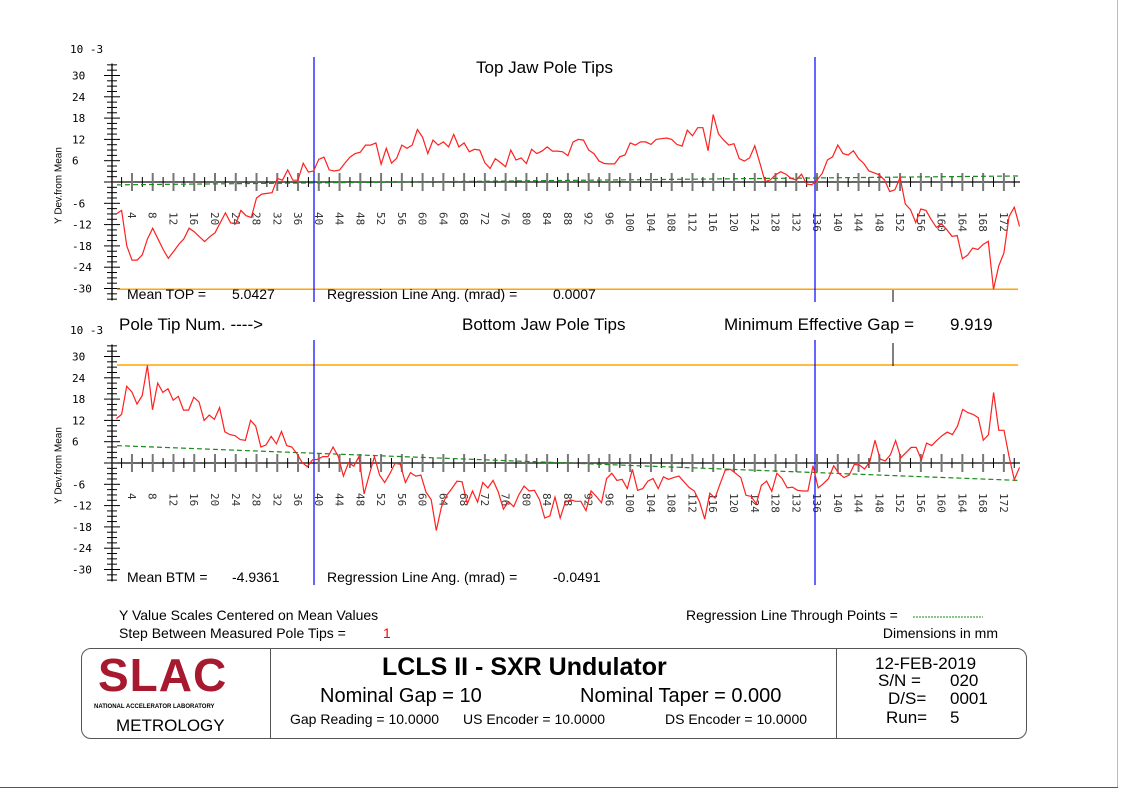  I want to click on top-x-tick-label: 100, so click(629, 222).